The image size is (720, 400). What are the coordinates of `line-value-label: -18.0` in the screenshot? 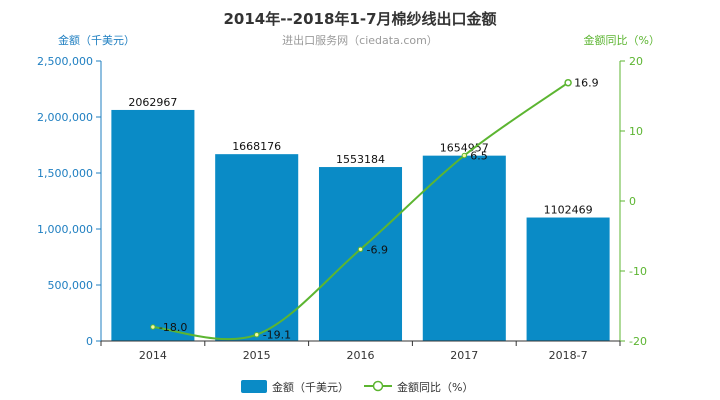 It's located at (173, 327).